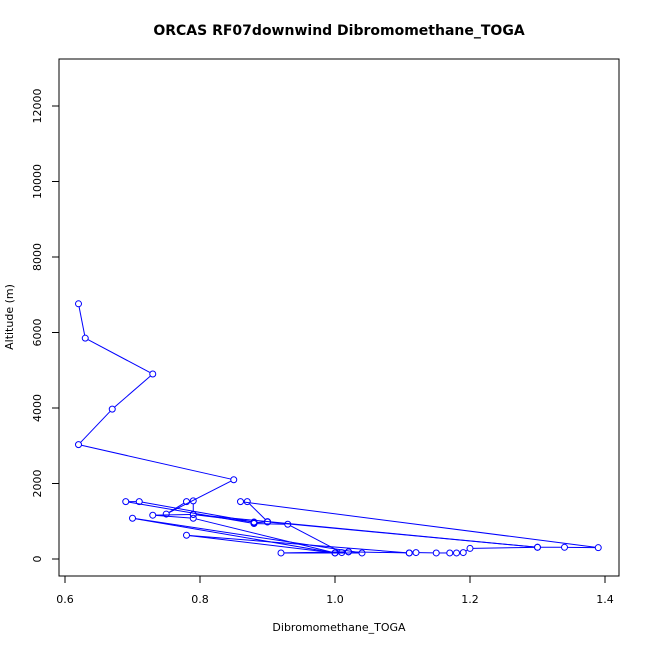 This screenshot has width=650, height=650. I want to click on y-tick-label: 2000, so click(37, 484).